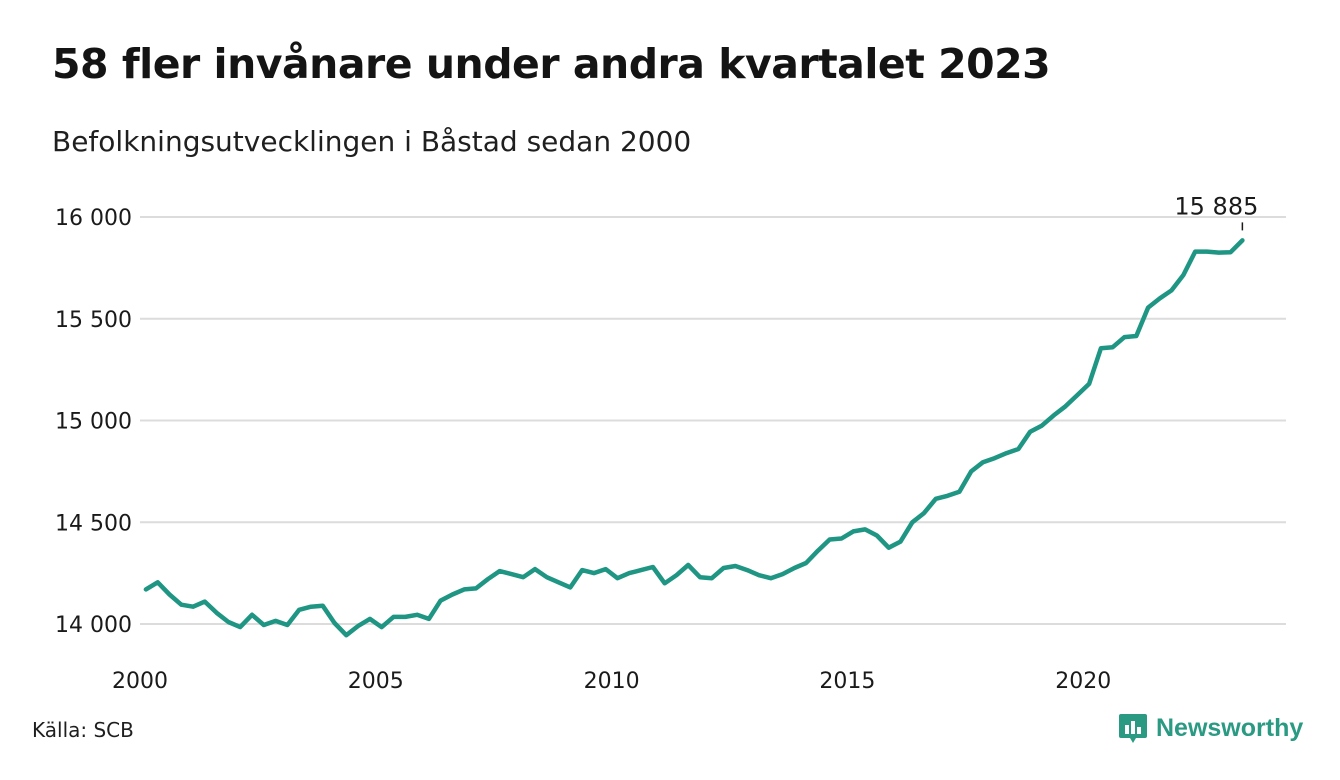 This screenshot has width=1340, height=780. I want to click on y-tick-label: 14 000, so click(93, 625).